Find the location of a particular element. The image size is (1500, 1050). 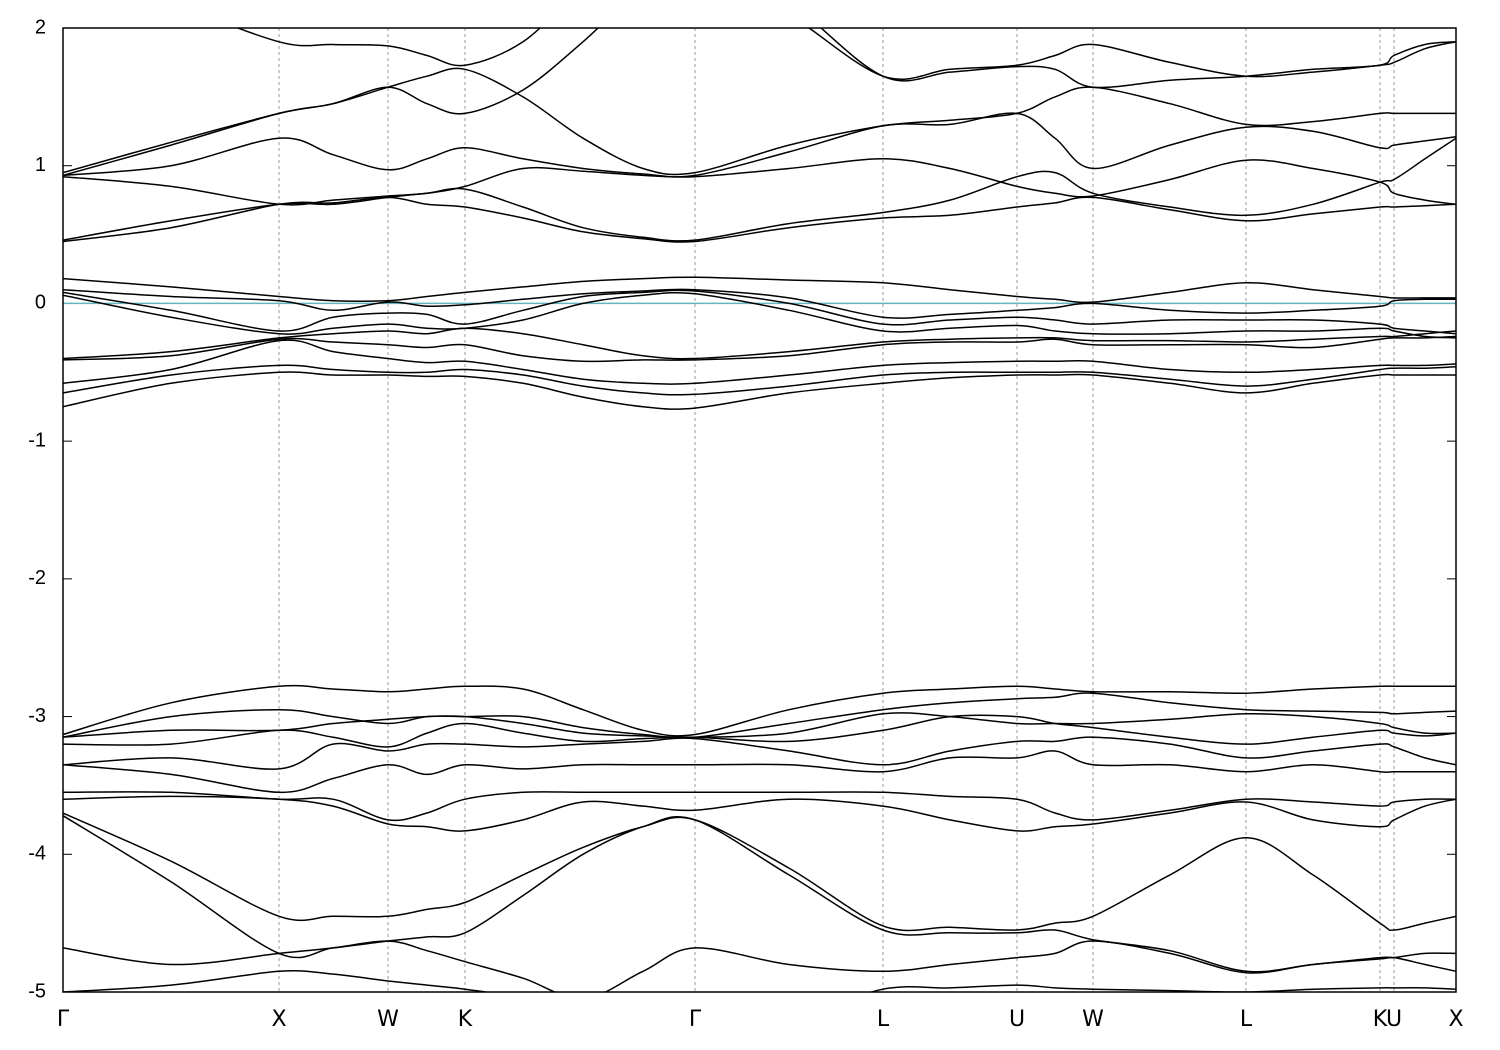

y-tick-label: -3 is located at coordinates (37, 716).